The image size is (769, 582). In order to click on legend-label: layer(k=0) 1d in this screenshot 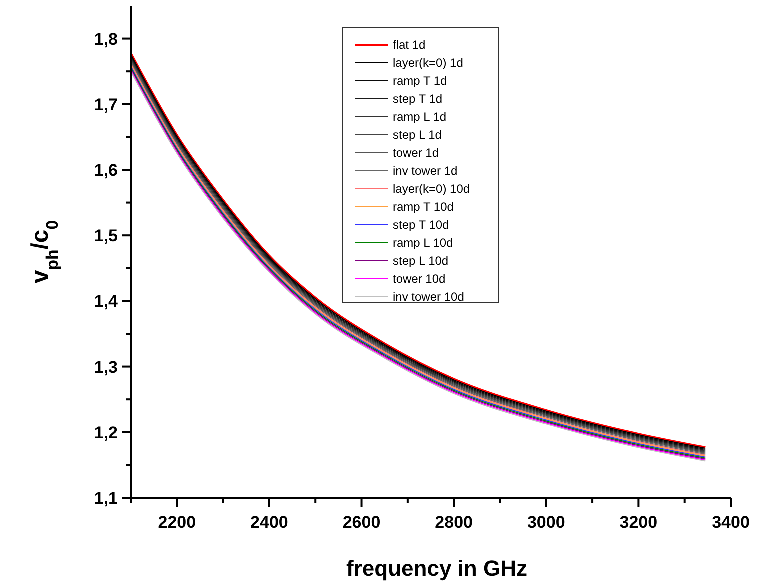, I will do `click(428, 63)`.